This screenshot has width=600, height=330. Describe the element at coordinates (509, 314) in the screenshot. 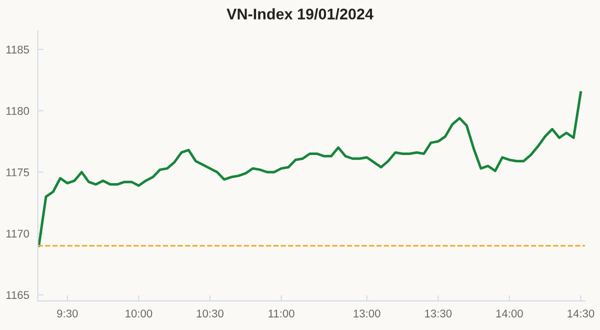

I see `x-tick-label: 14:00` at that location.